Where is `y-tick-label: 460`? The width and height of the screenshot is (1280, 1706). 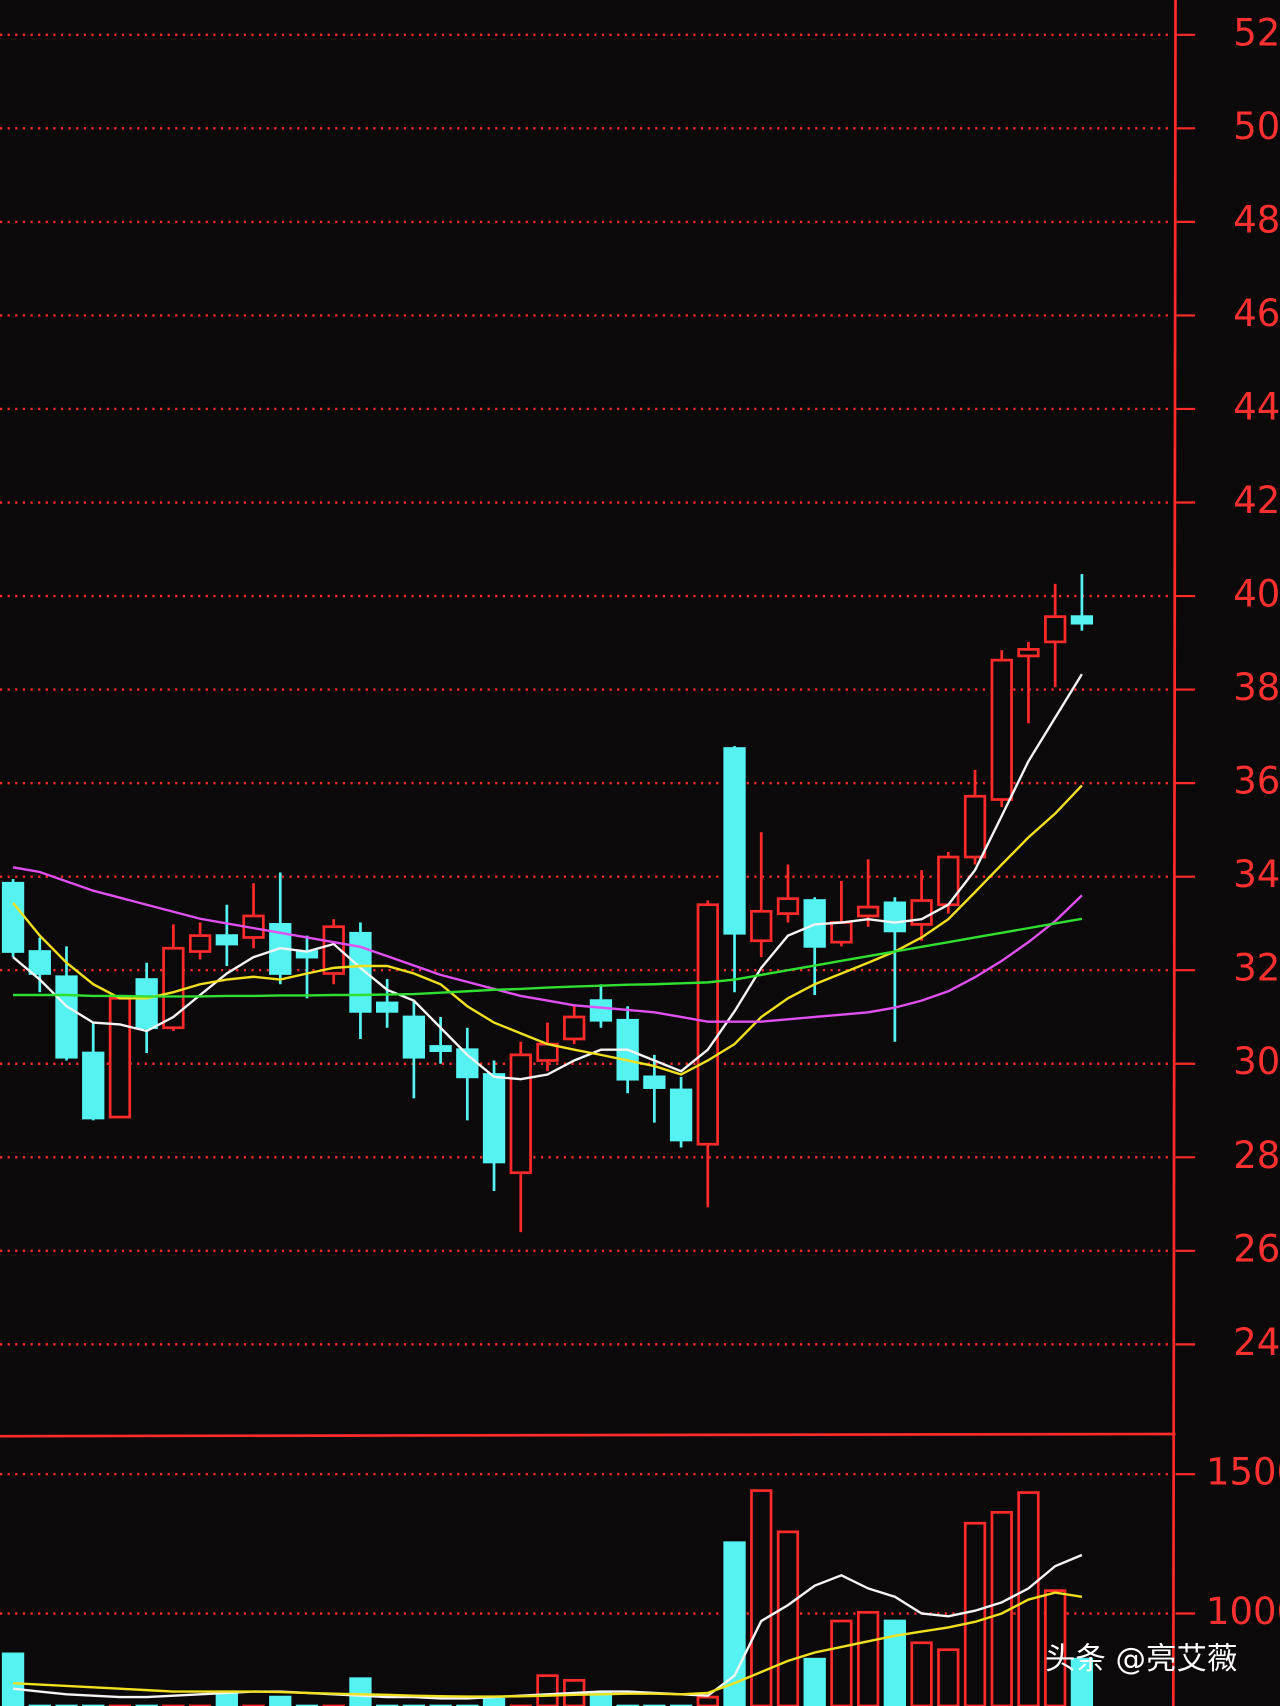 y-tick-label: 460 is located at coordinates (1256, 313).